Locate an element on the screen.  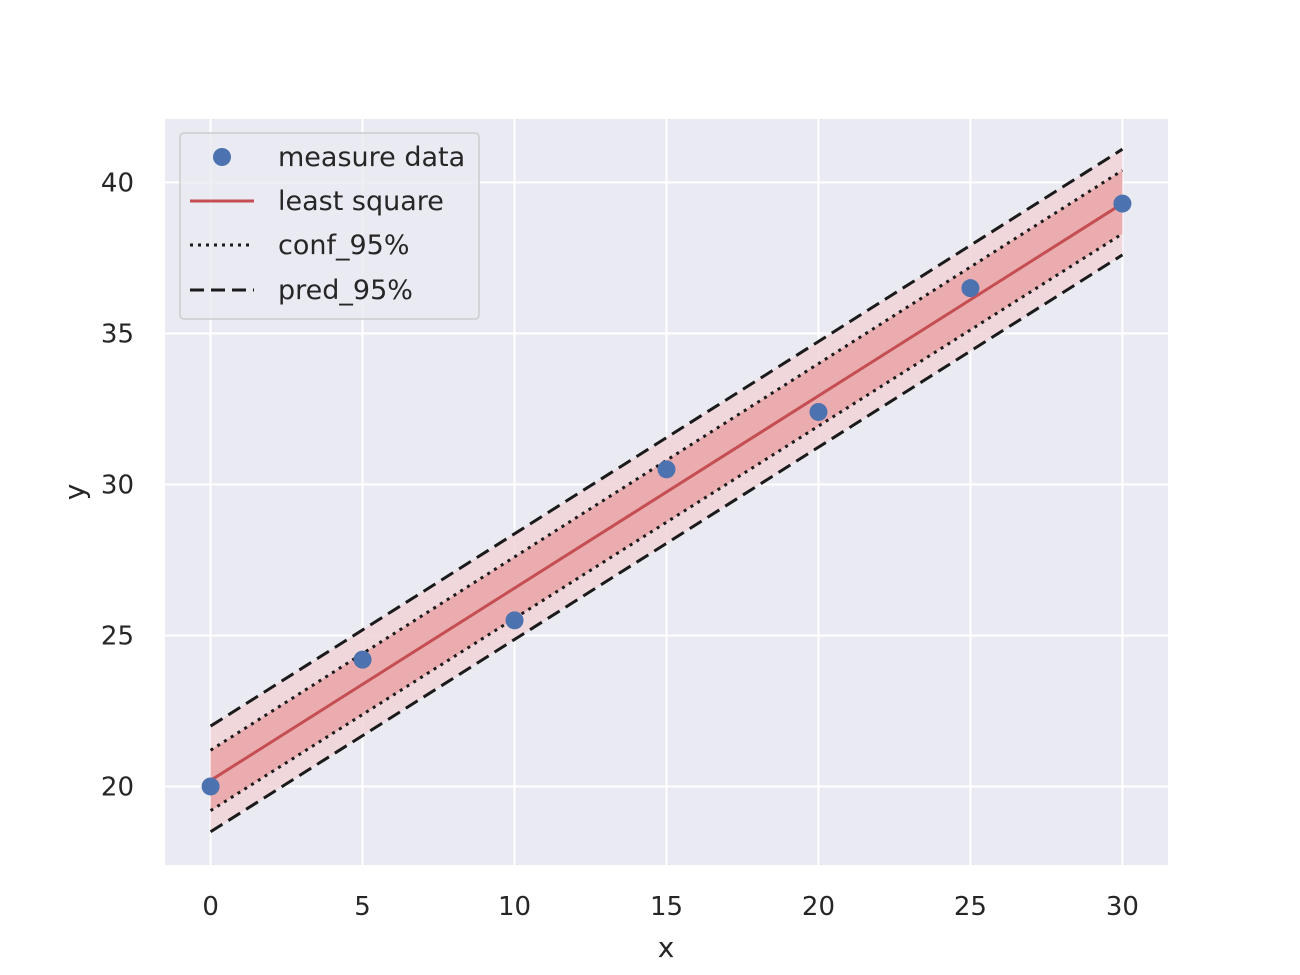
x-tick-label: 10 is located at coordinates (514, 907).